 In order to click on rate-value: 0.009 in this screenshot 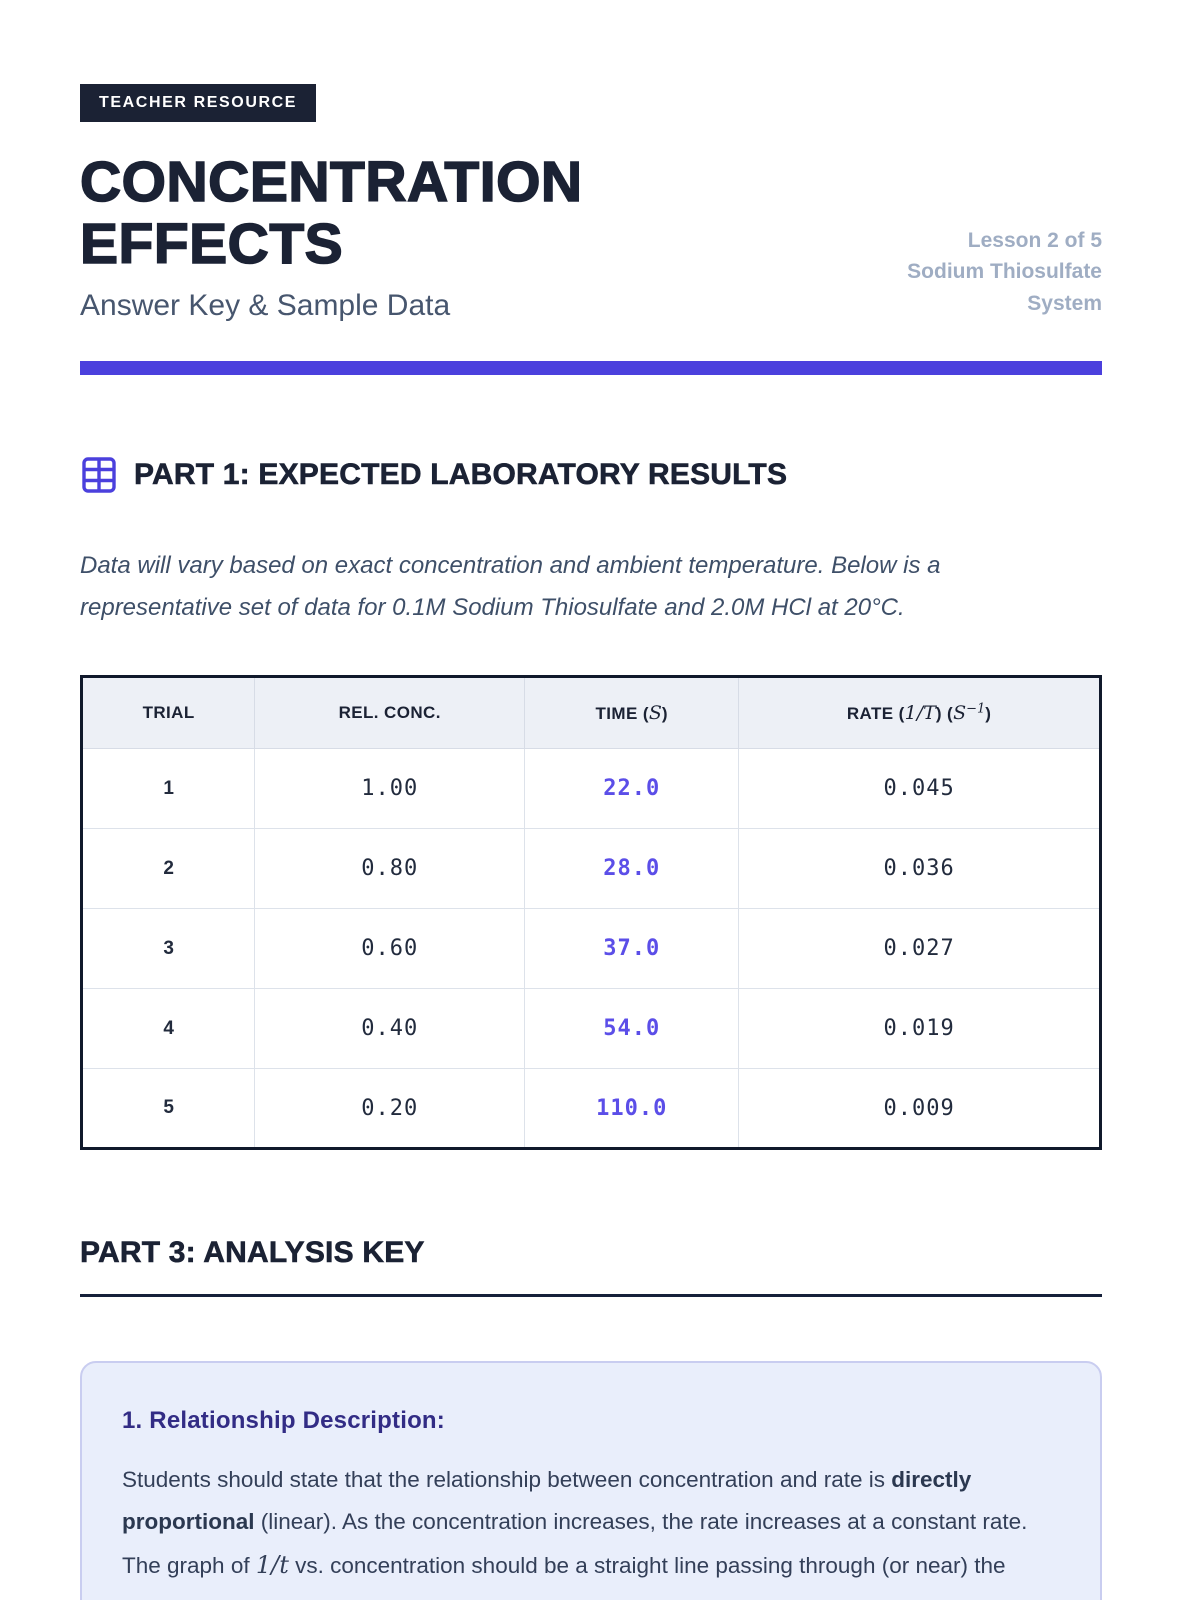, I will do `click(919, 1109)`.